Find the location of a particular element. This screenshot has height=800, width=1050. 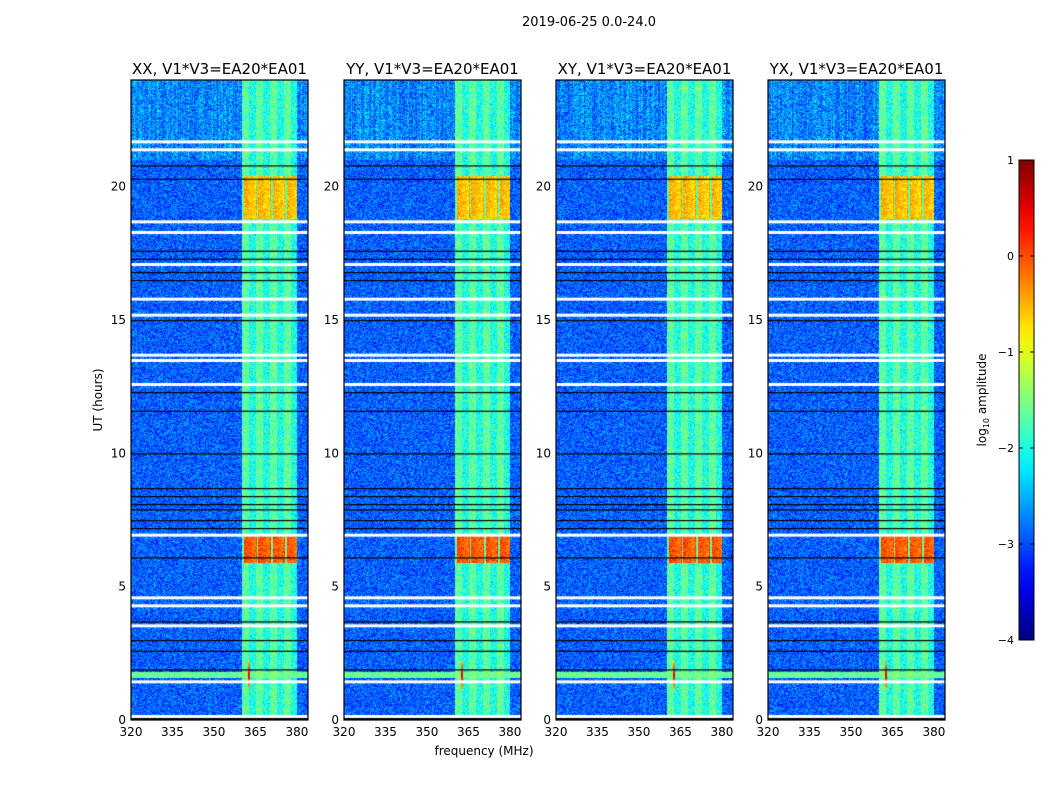

colorbar-gradient is located at coordinates (1026, 400).